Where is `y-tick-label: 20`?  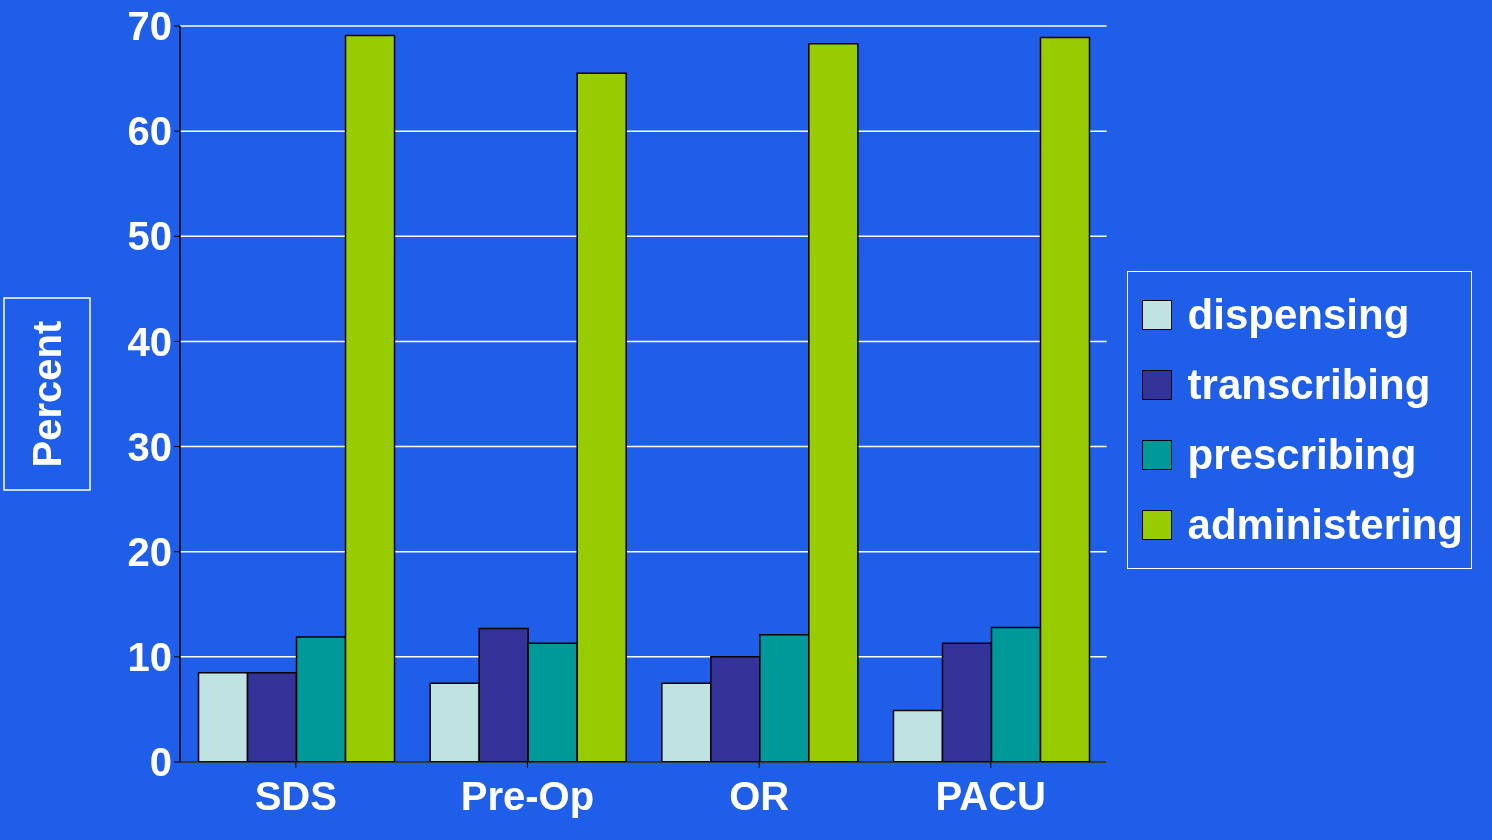 y-tick-label: 20 is located at coordinates (149, 551).